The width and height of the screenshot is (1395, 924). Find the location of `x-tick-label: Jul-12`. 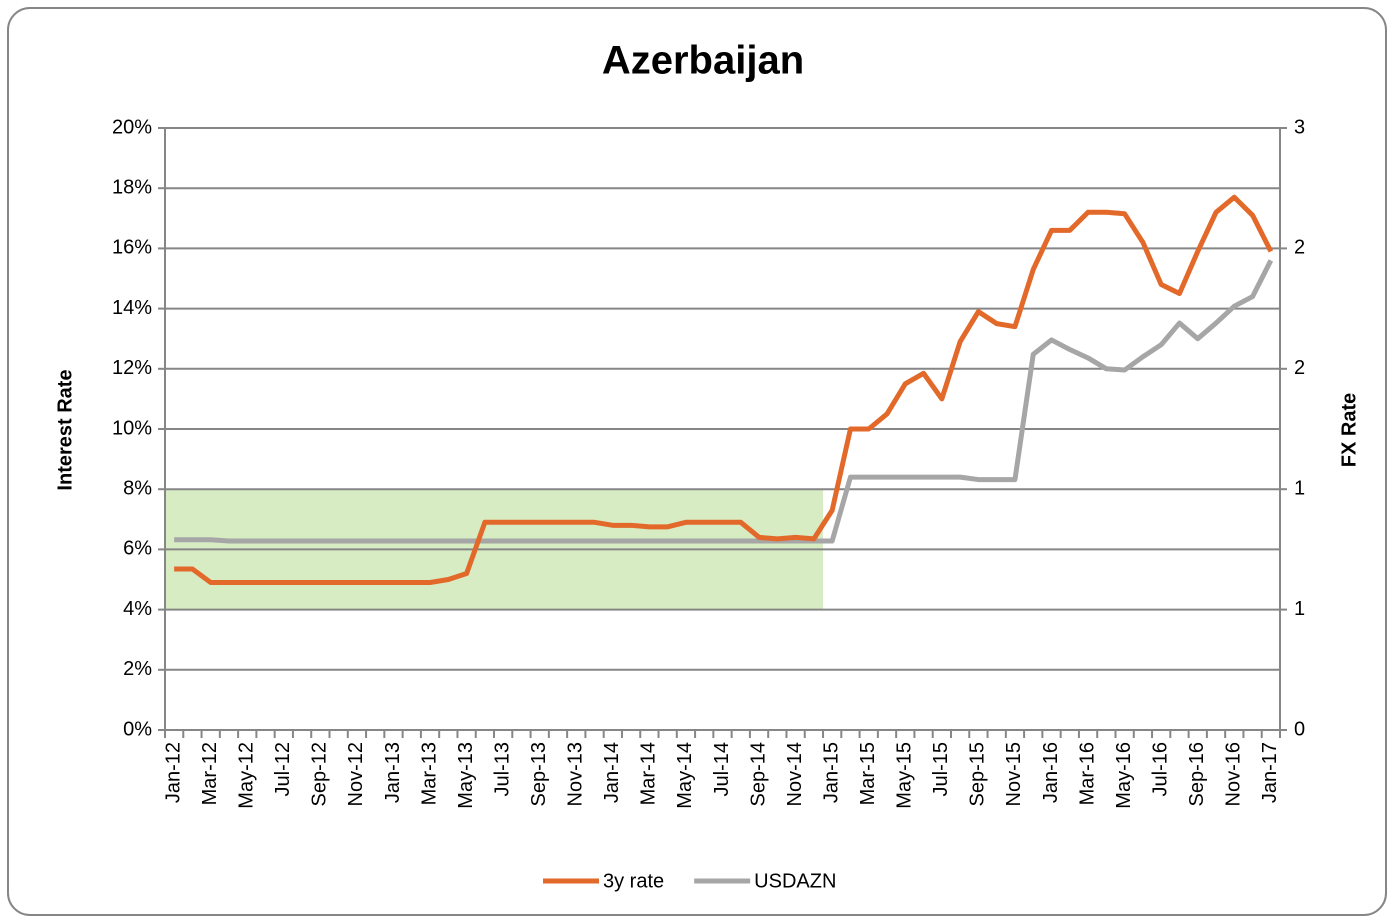

x-tick-label: Jul-12 is located at coordinates (283, 769).